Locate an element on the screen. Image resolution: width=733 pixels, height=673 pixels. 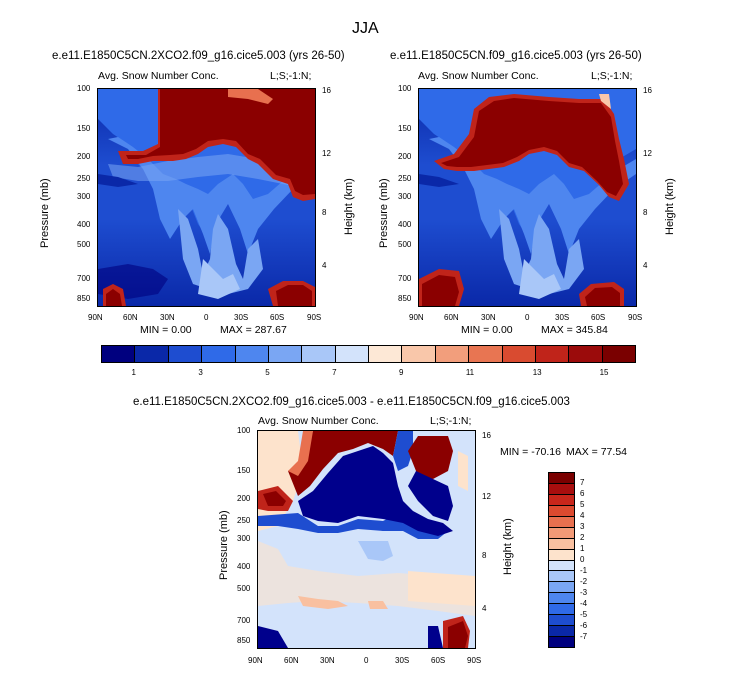
panel3-ytick: 300 is located at coordinates (244, 538).